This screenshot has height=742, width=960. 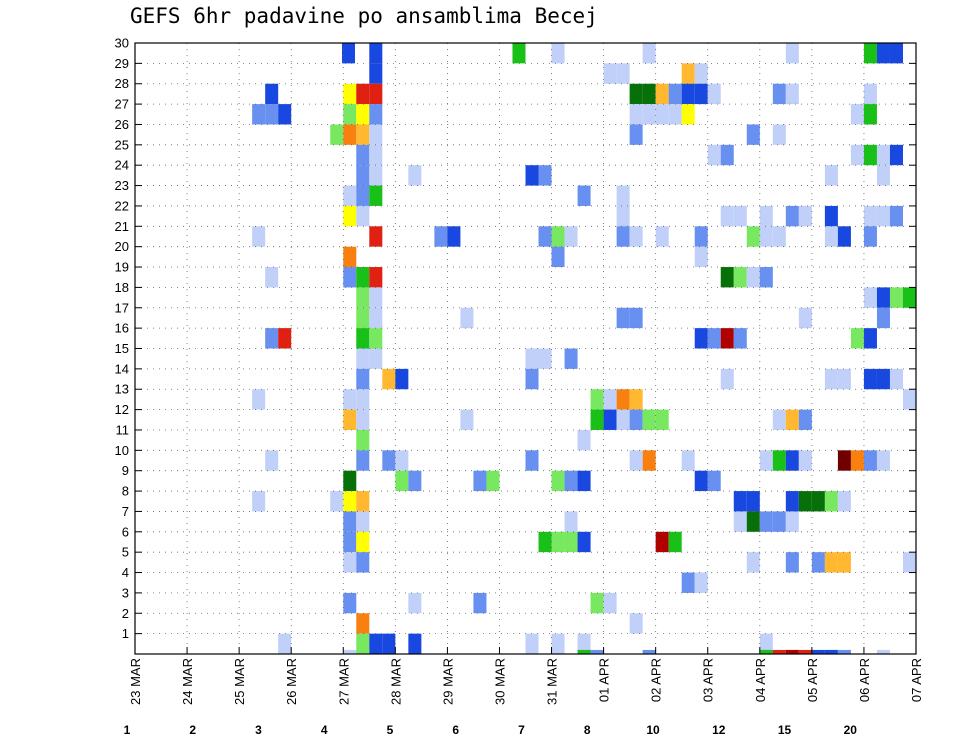 I want to click on y-tick-label: 30, so click(x=122, y=43).